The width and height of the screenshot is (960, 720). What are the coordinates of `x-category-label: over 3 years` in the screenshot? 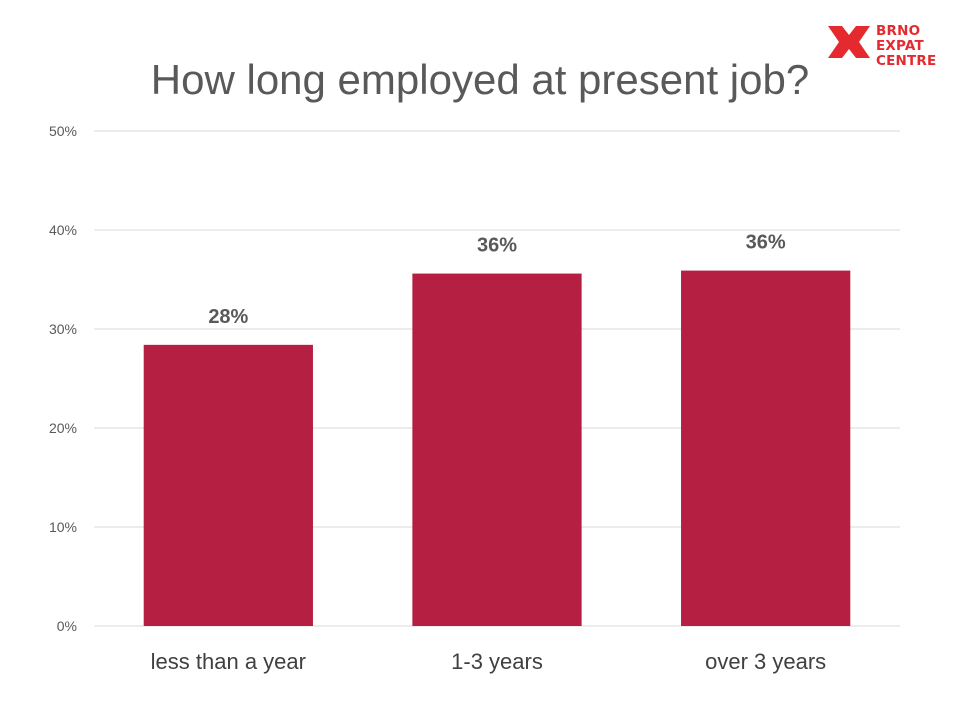 It's located at (765, 661).